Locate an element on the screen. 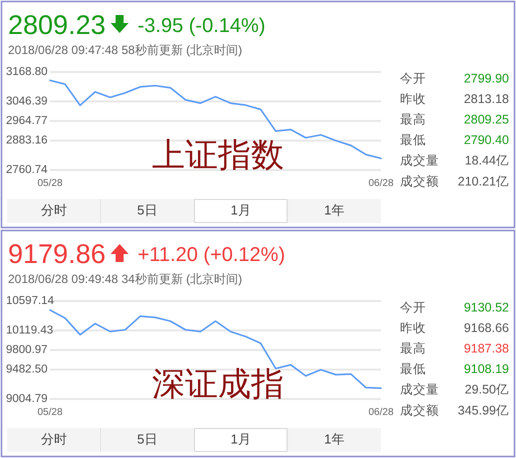 This screenshot has width=516, height=458. y-tick-label: 3168.80 is located at coordinates (27, 72).